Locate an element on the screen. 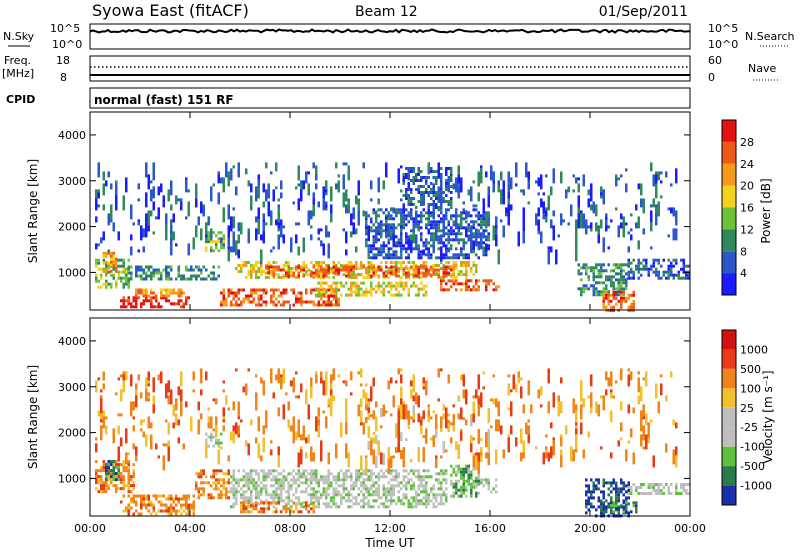 The image size is (800, 558). power-colorbar-segment is located at coordinates (729, 131).